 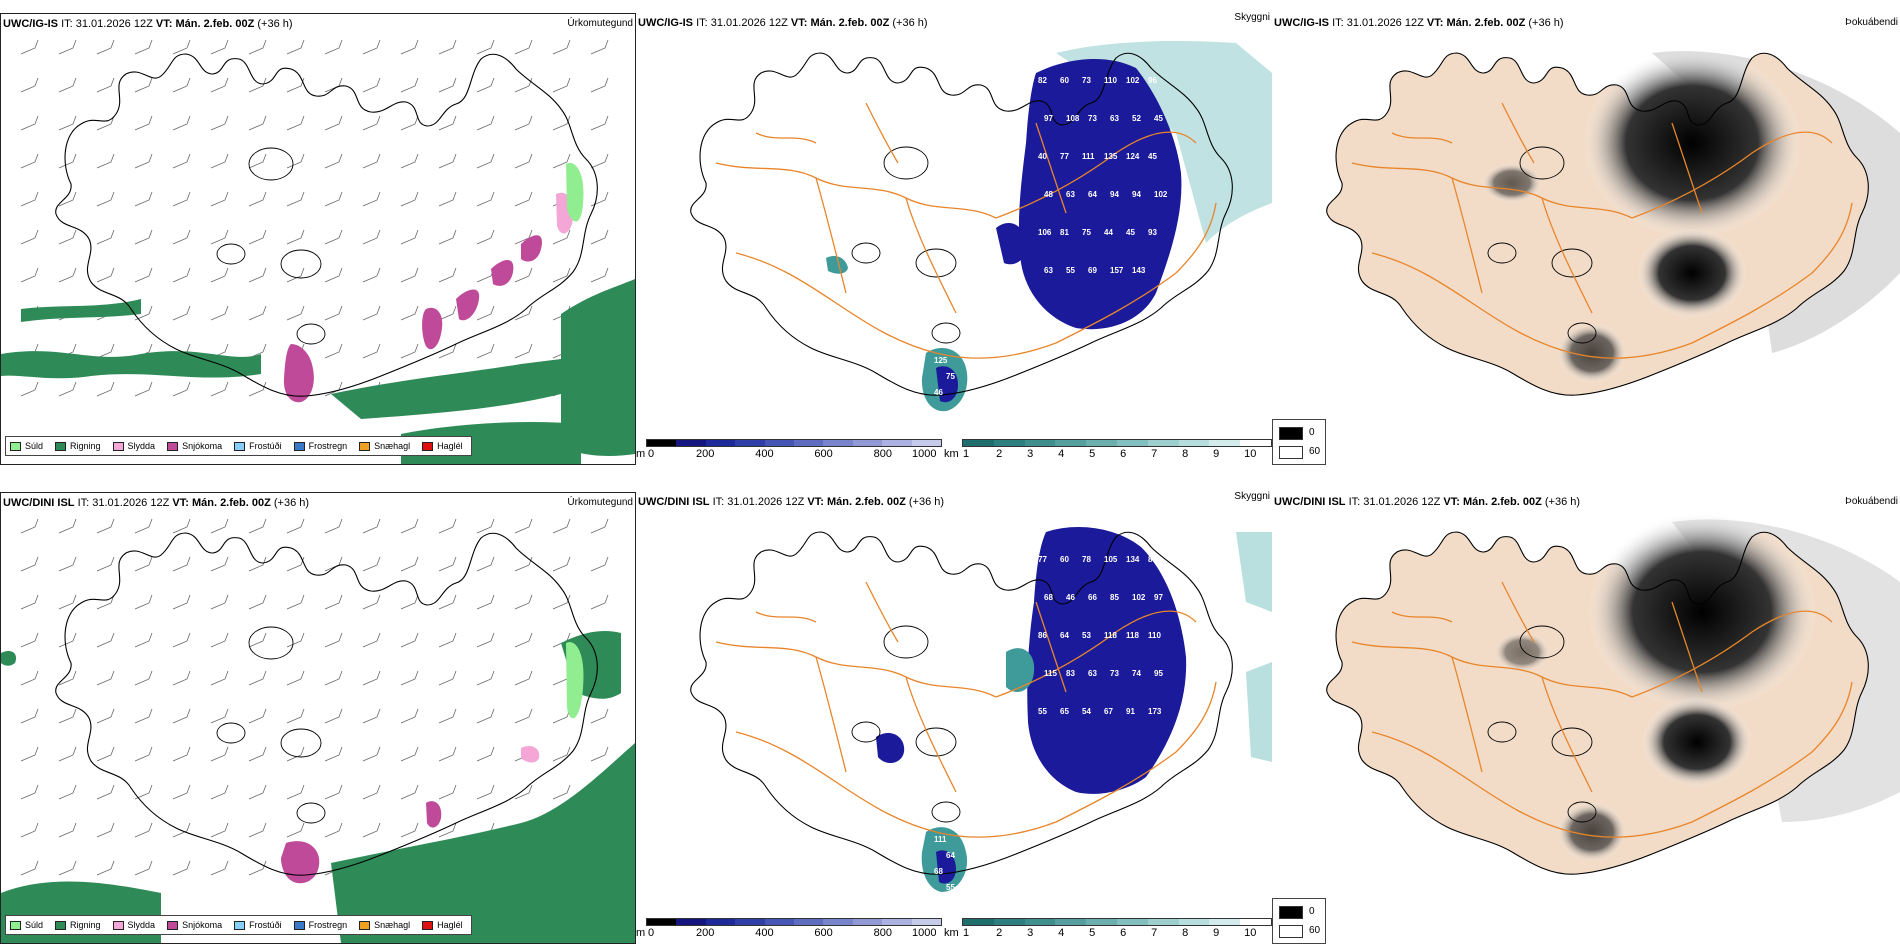 I want to click on visibility-label: 54, so click(x=1086, y=711).